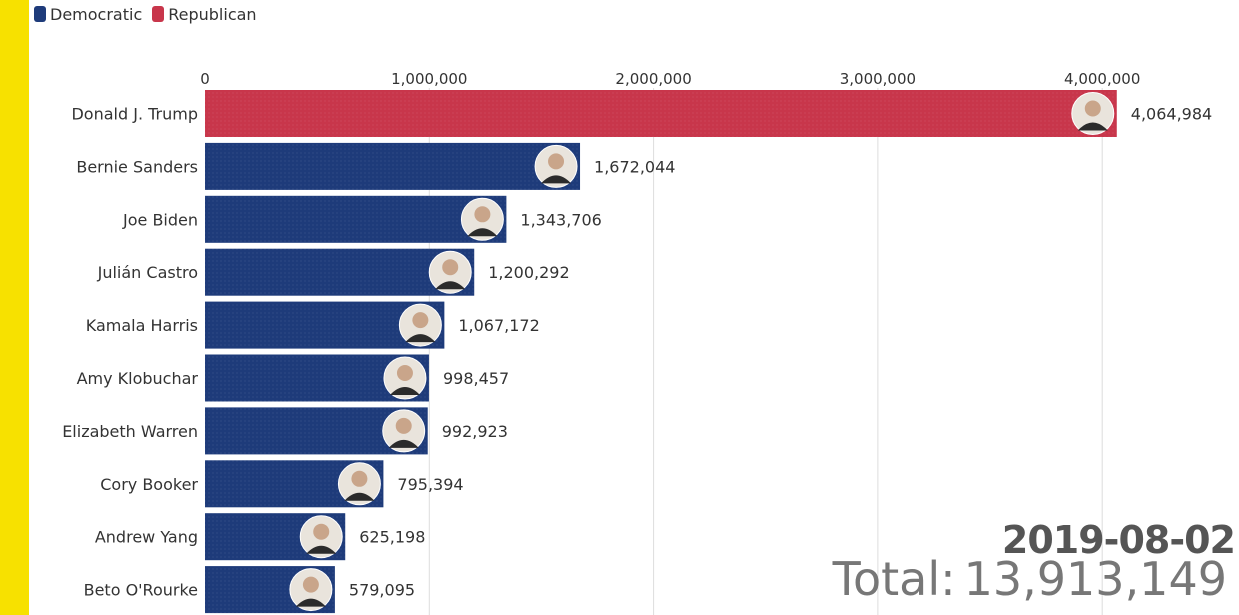 The width and height of the screenshot is (1239, 615). What do you see at coordinates (282, 484) in the screenshot?
I see `bar-row: Cory Booker 795,394` at bounding box center [282, 484].